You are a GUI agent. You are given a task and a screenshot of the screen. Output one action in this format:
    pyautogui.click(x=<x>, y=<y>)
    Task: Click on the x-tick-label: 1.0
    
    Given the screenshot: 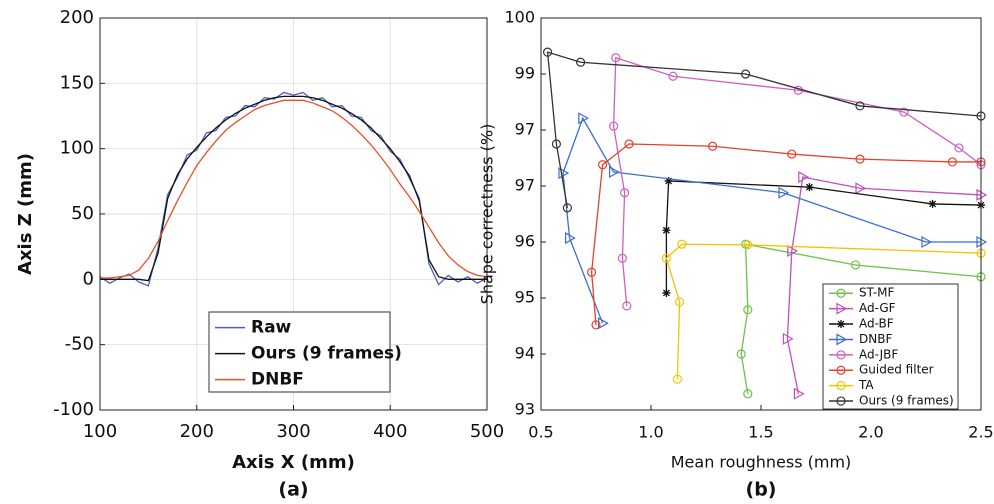 What is the action you would take?
    pyautogui.click(x=650, y=432)
    